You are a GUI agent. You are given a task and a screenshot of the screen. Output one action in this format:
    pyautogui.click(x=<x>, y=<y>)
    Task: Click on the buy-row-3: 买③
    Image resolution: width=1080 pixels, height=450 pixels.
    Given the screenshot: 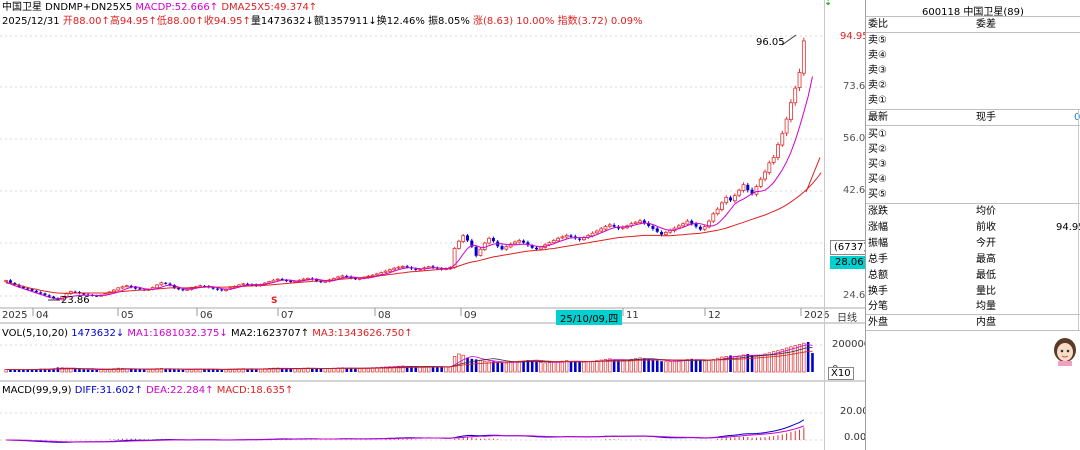 What is the action you would take?
    pyautogui.click(x=973, y=164)
    